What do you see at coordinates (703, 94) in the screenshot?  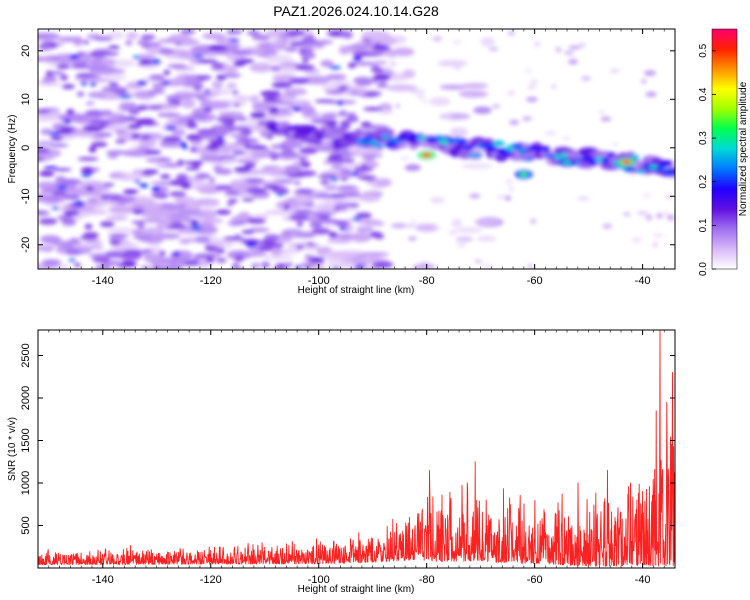 I see `colorbar-tick-label: 0.4` at bounding box center [703, 94].